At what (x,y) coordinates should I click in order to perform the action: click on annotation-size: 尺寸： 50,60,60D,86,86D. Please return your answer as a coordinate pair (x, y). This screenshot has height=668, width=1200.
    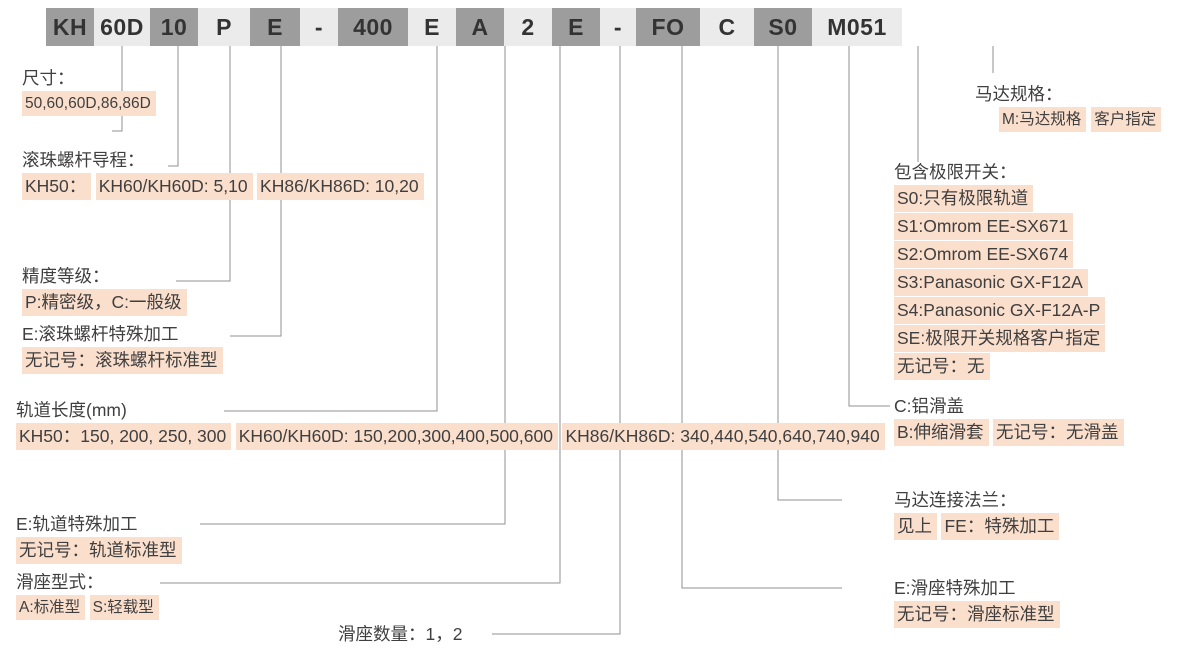
    Looking at the image, I should click on (89, 91).